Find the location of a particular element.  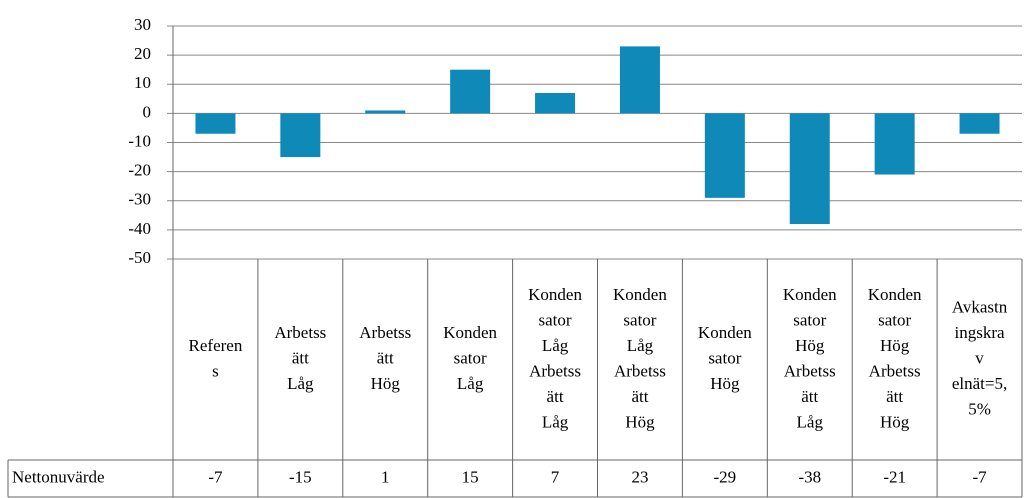

data-label: -15 is located at coordinates (300, 476).